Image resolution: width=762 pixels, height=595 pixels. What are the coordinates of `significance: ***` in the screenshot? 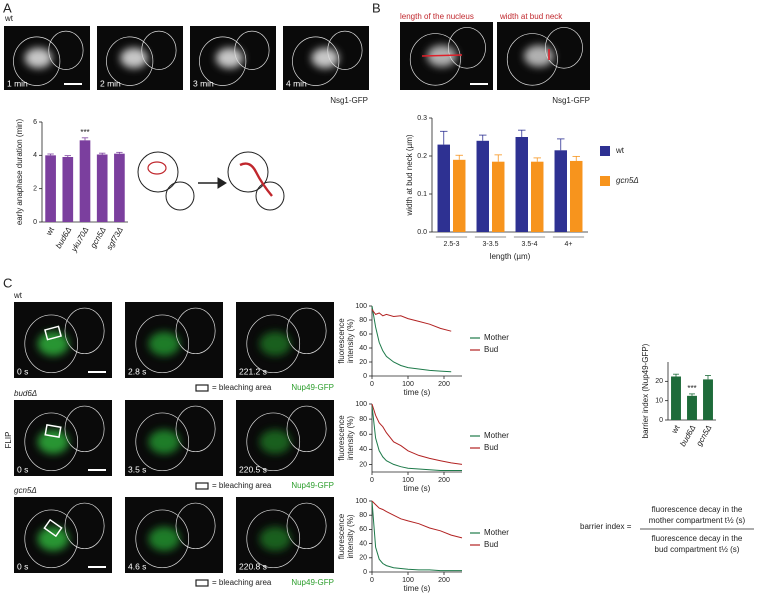 It's located at (84, 132).